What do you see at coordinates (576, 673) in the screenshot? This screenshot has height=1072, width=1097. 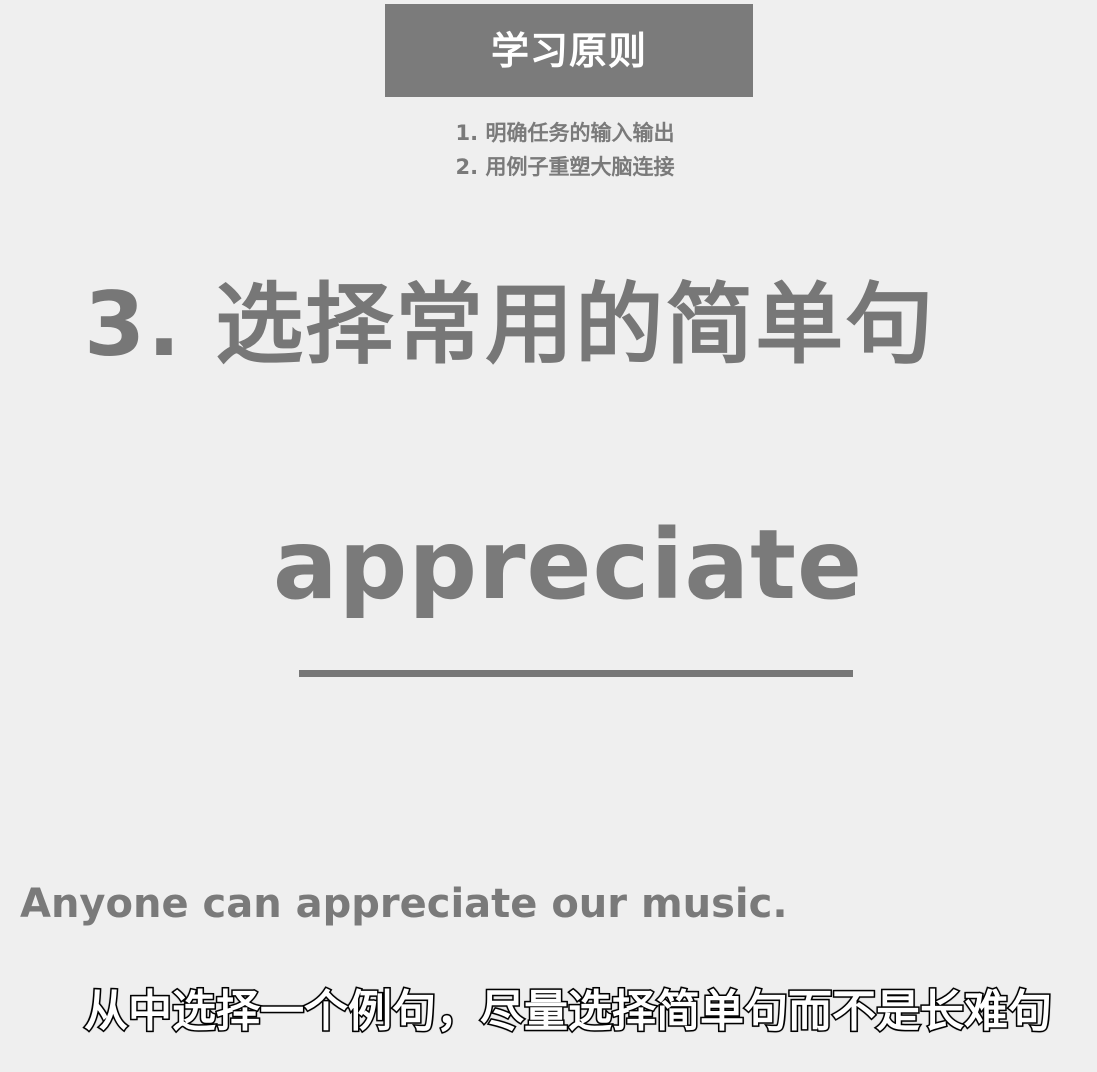 I see `word-underline` at bounding box center [576, 673].